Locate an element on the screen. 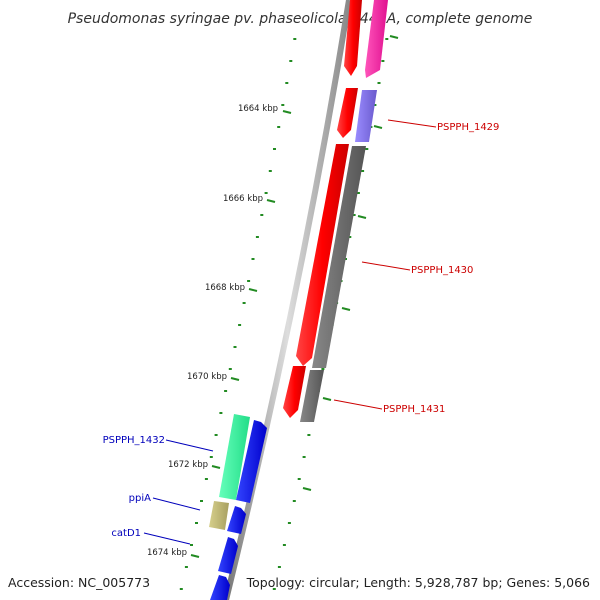  feature-purple is located at coordinates (366, 116).